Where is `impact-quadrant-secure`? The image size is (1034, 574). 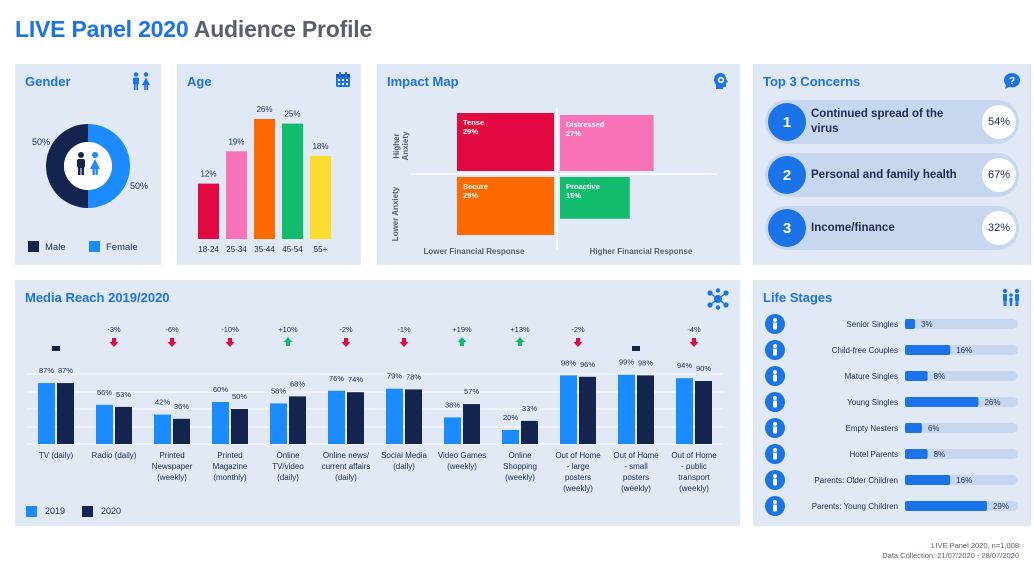 impact-quadrant-secure is located at coordinates (505, 206).